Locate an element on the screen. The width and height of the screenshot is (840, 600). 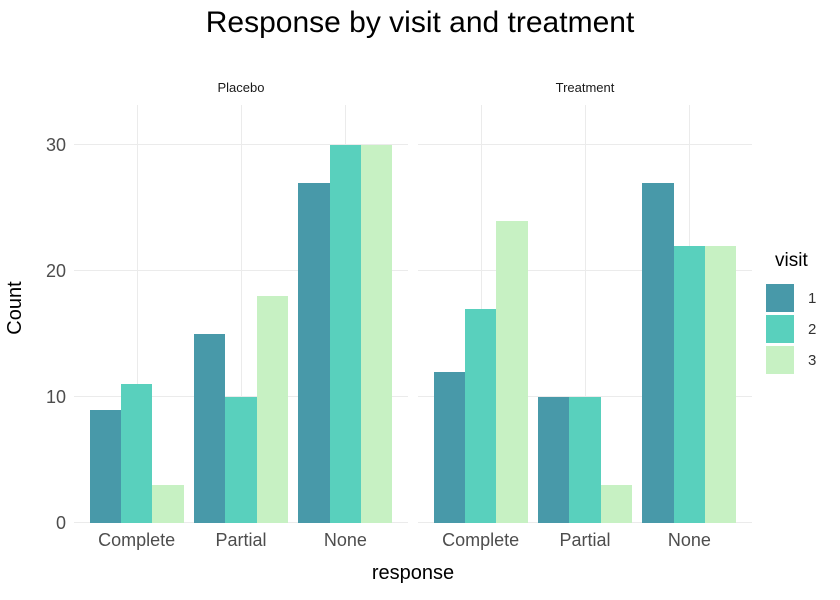
bar-treatment-partial-visit2 is located at coordinates (585, 460).